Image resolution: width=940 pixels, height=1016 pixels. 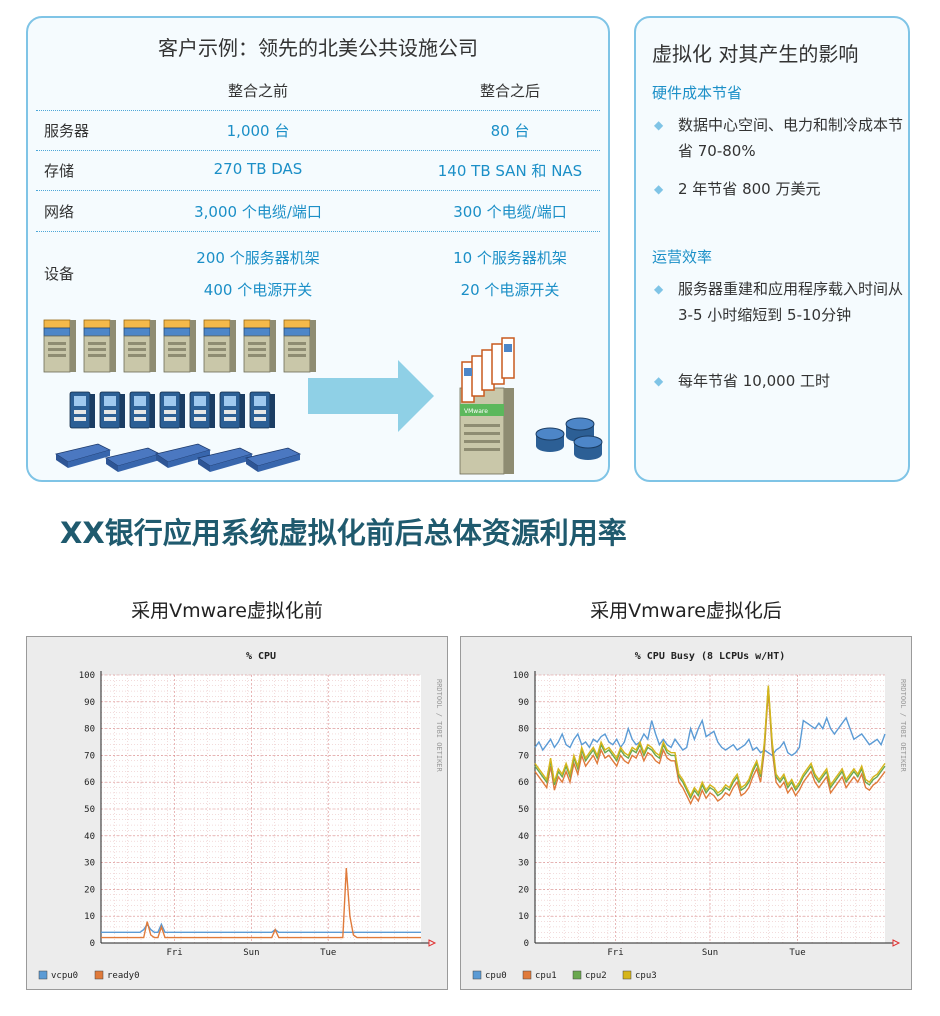 I want to click on chart-caption-after: 采用Vmware虚拟化后, so click(x=686, y=611).